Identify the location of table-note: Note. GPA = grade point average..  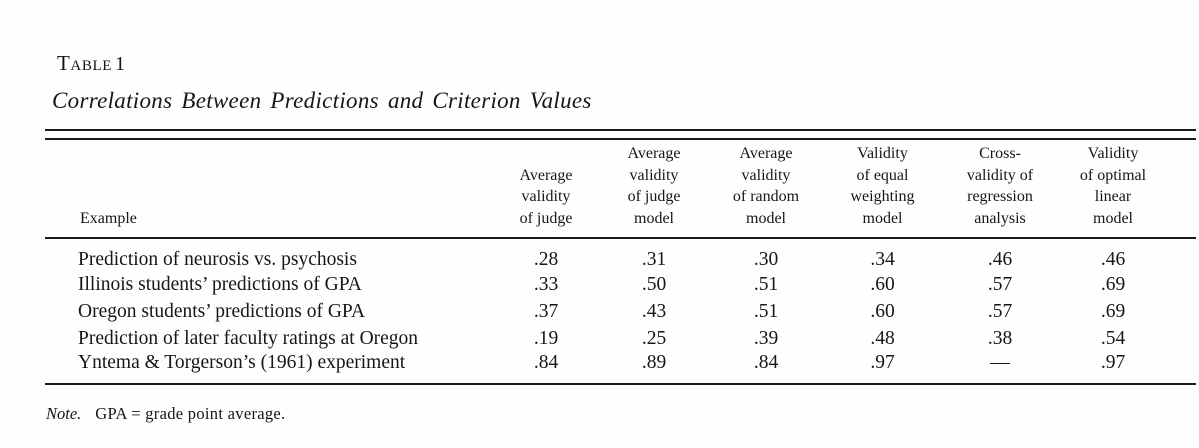
(165, 414).